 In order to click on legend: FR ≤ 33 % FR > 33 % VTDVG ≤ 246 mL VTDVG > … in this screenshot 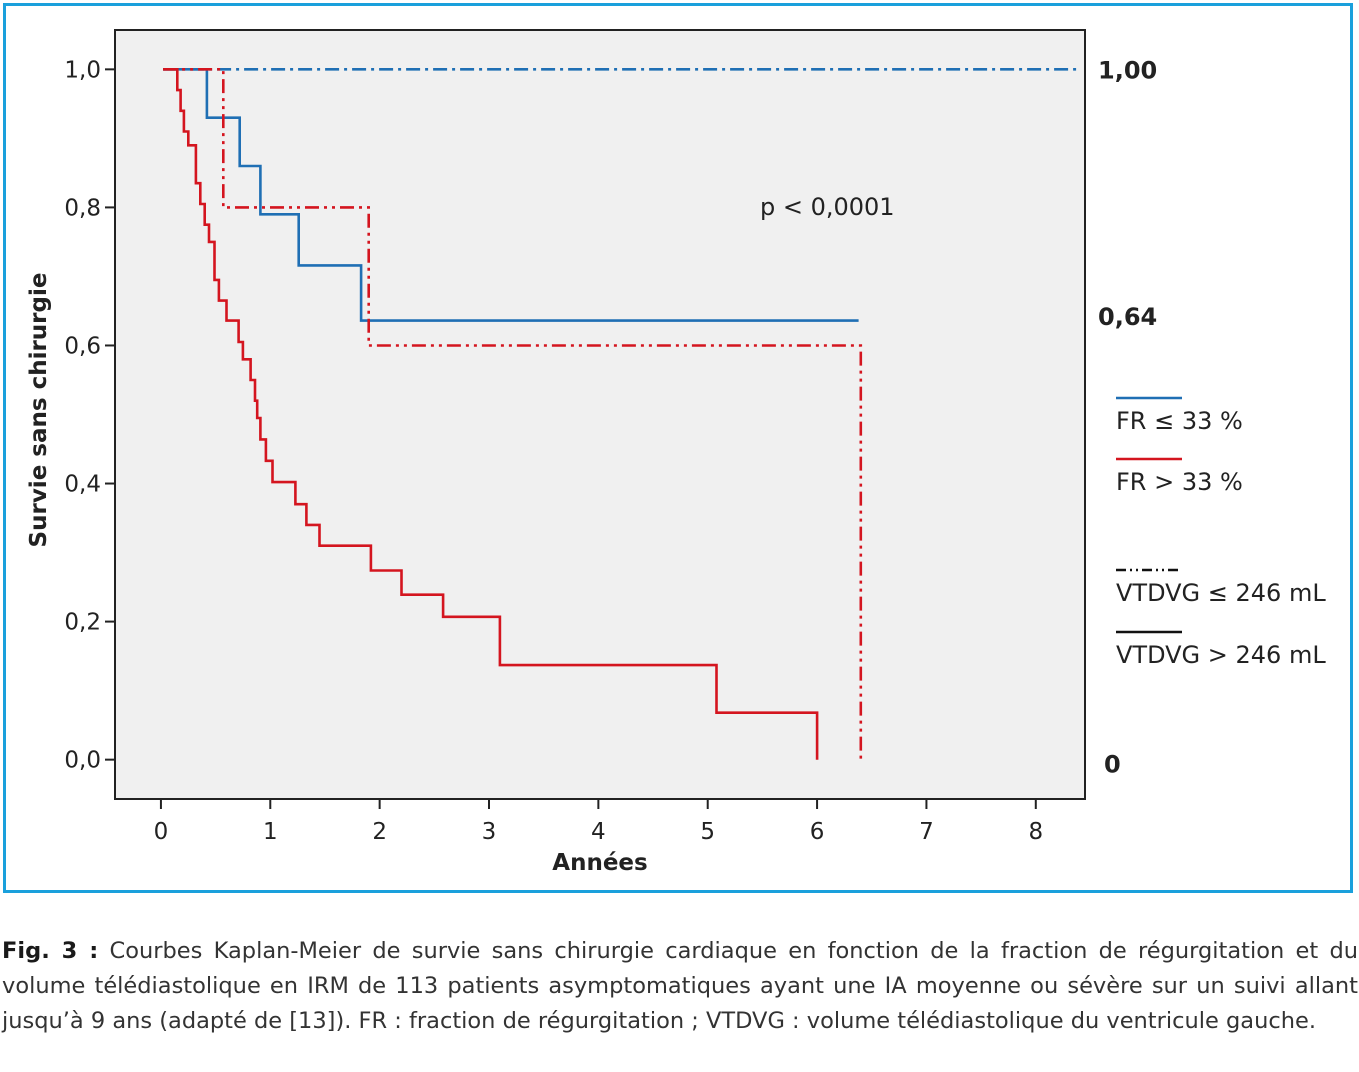, I will do `click(1221, 532)`.